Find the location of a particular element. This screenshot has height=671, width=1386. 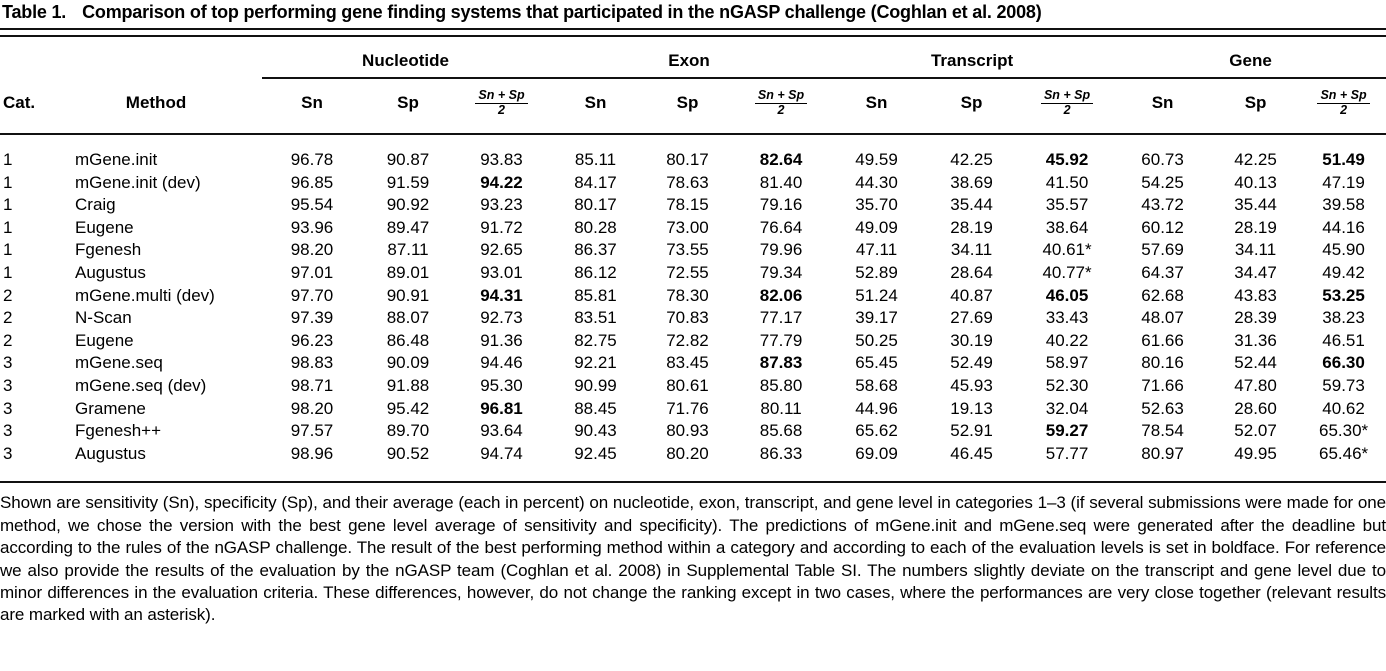

cell-value: 47.11 is located at coordinates (876, 250).